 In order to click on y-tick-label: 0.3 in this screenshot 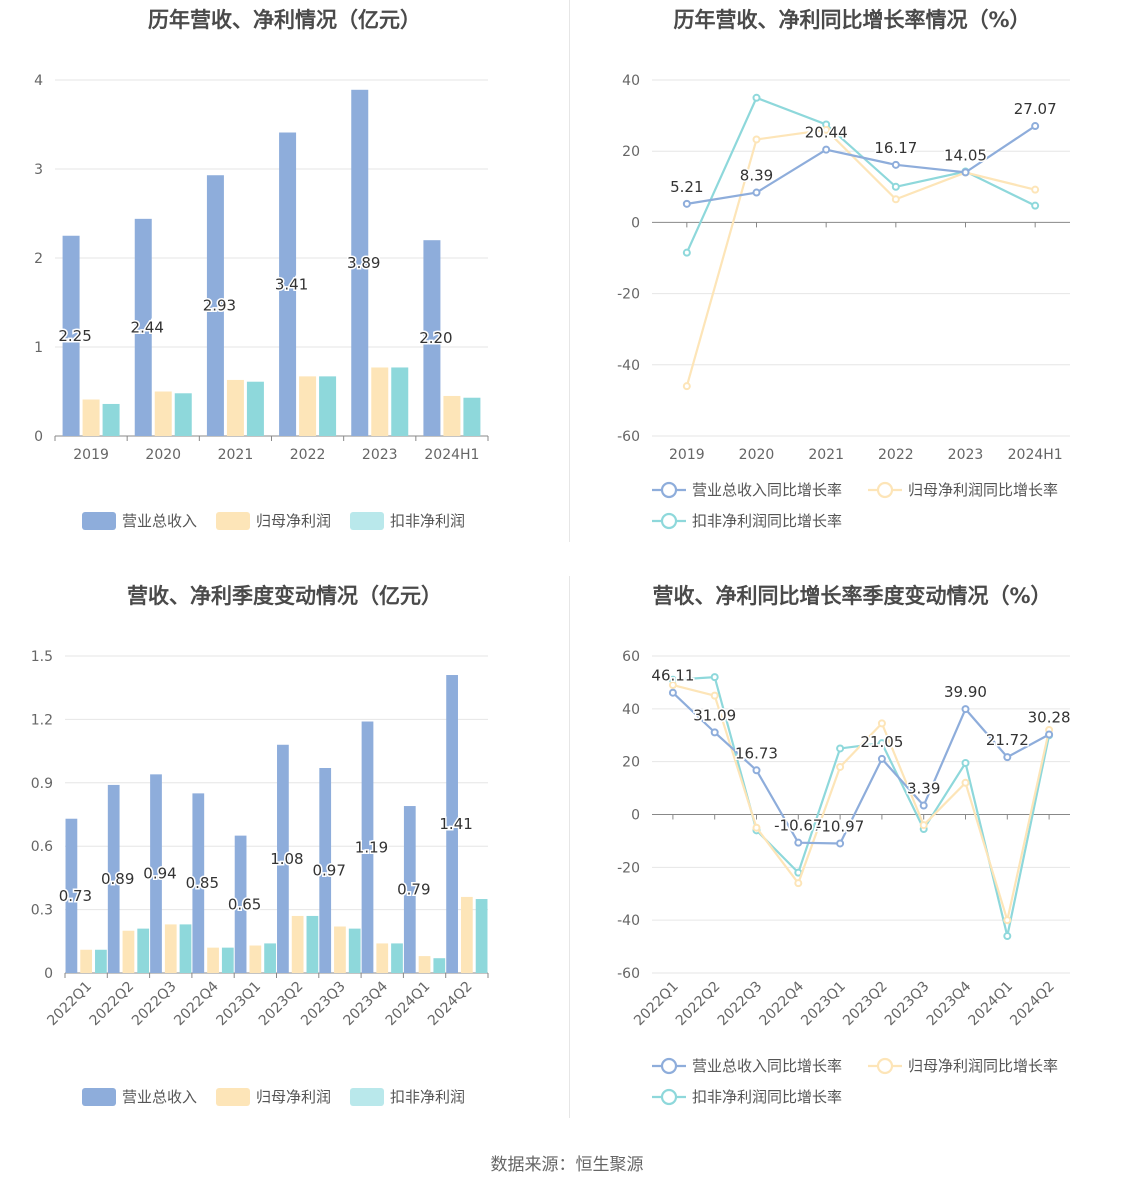, I will do `click(42, 911)`.